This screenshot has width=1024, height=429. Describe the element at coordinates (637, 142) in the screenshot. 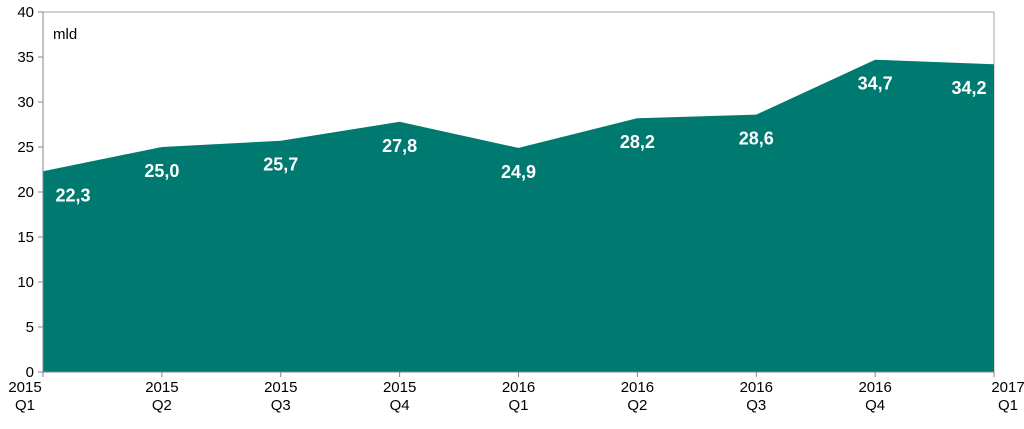

I see `data-label: 28,2` at that location.